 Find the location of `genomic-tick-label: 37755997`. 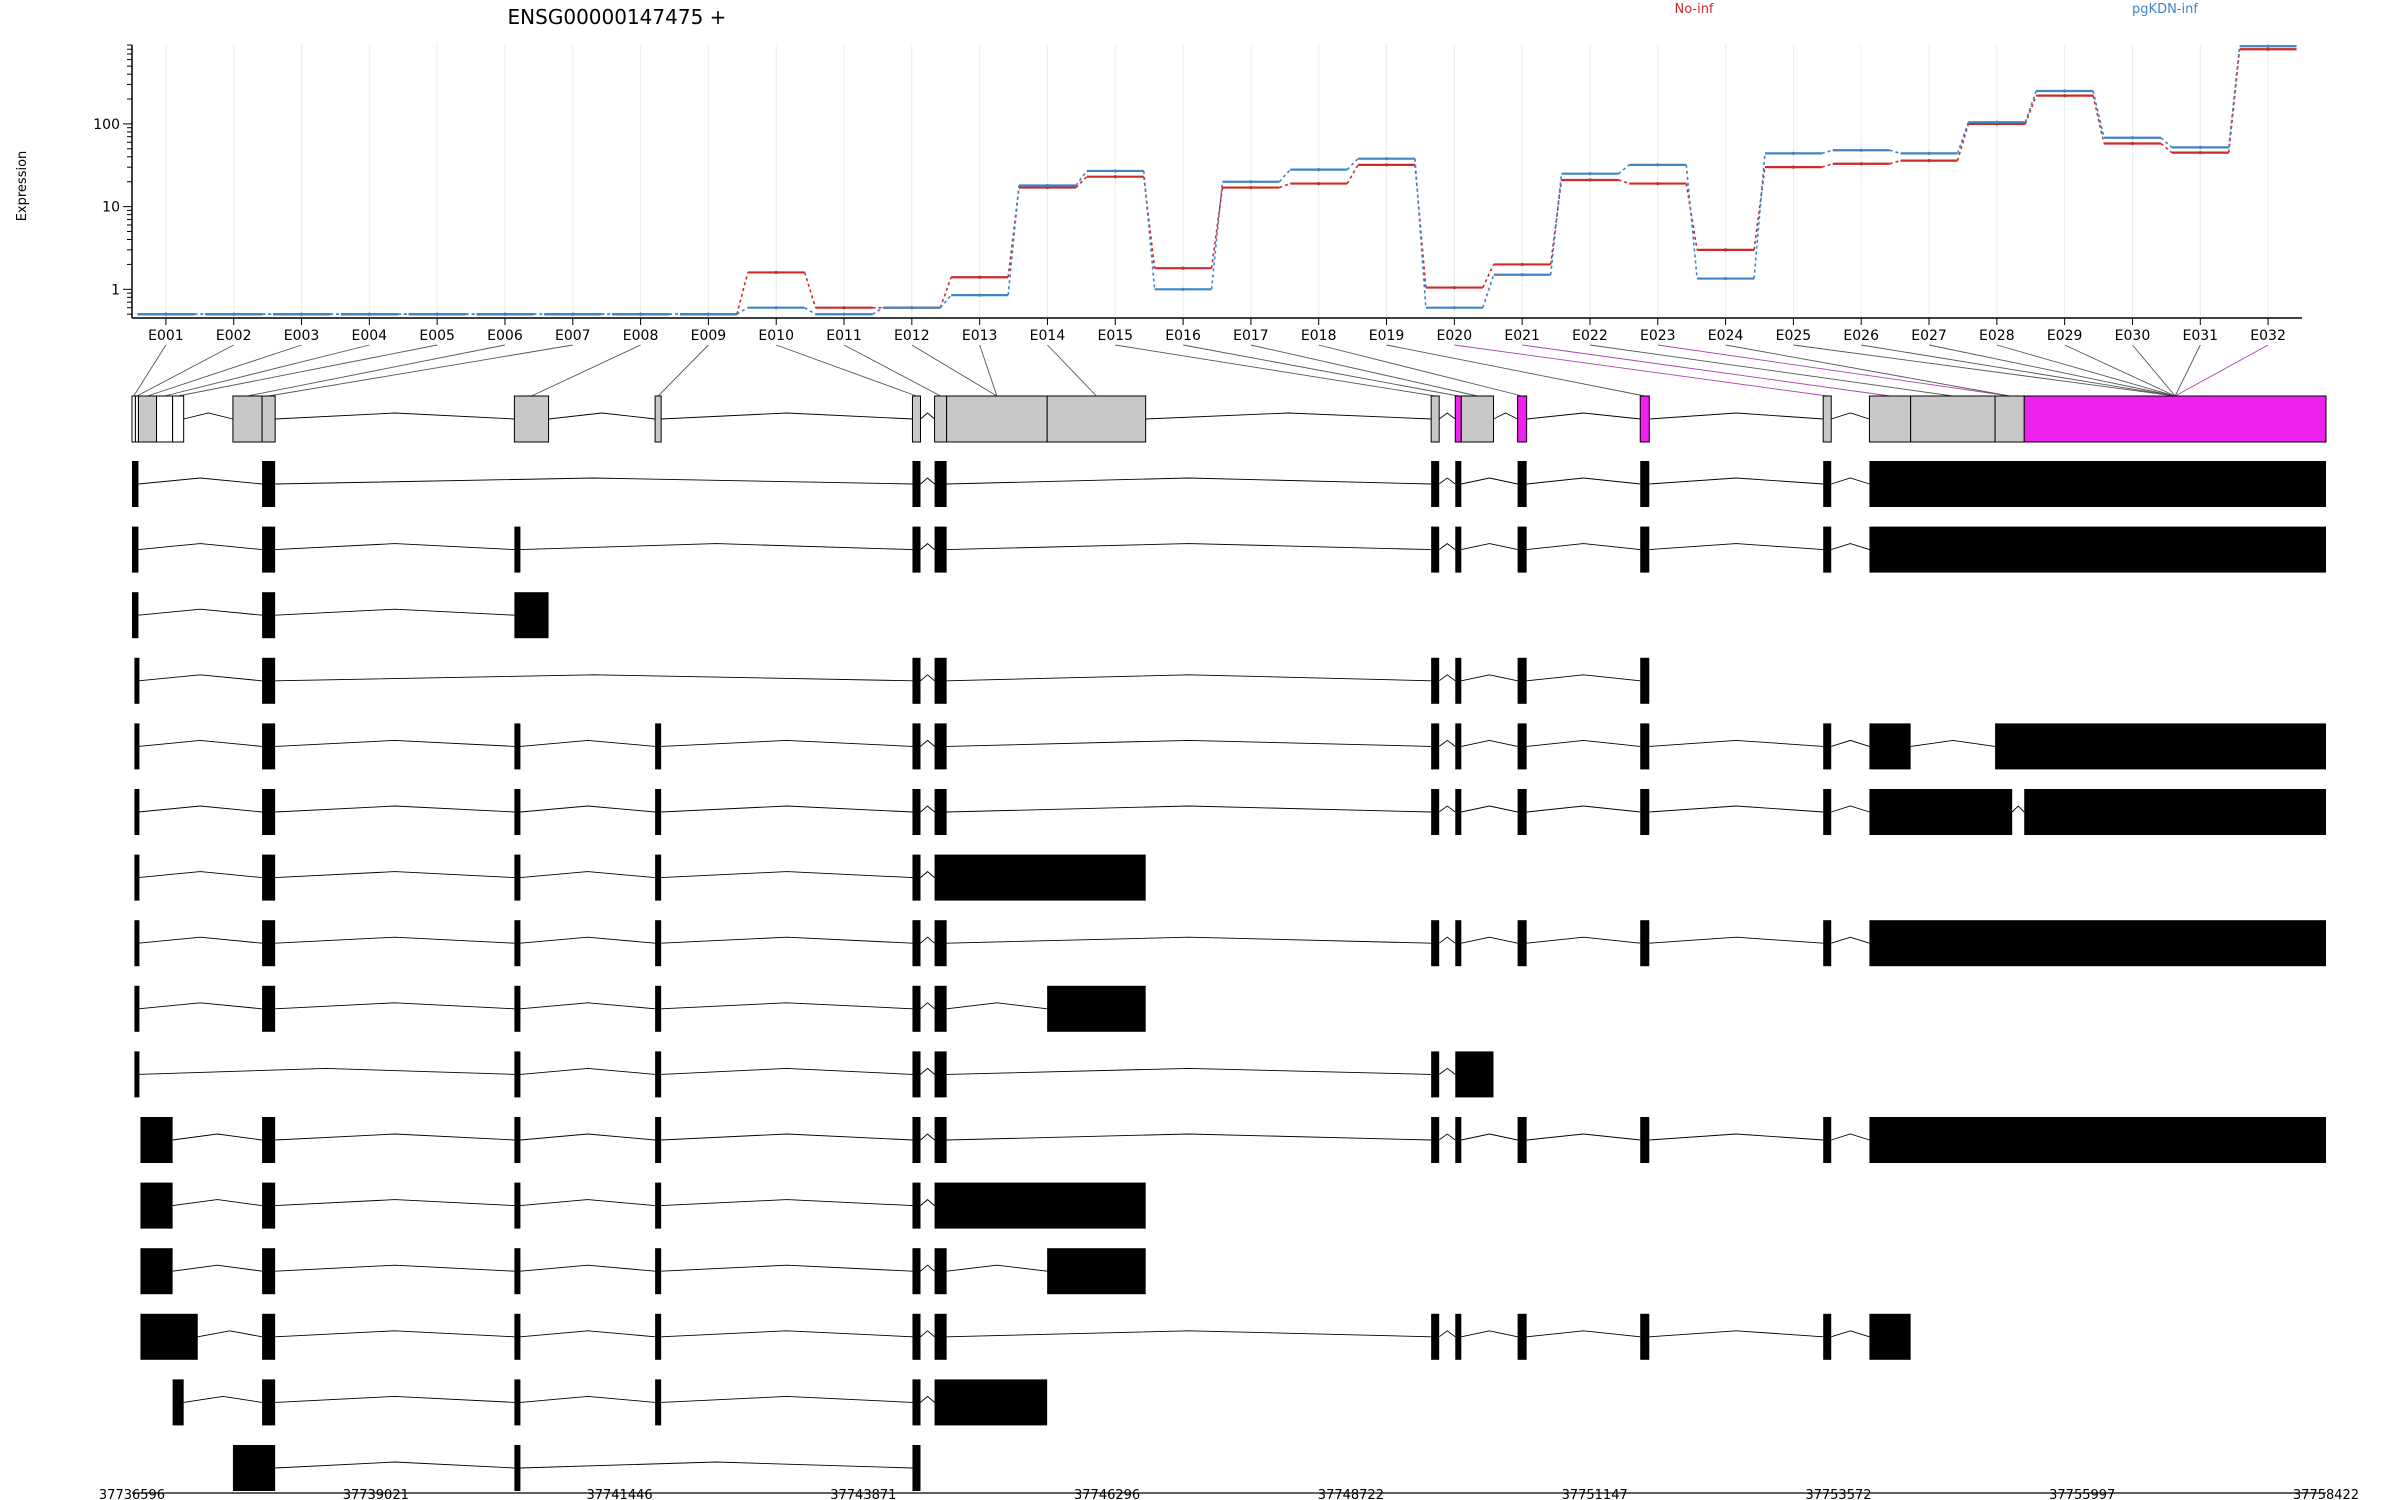

genomic-tick-label: 37755997 is located at coordinates (2082, 1494).